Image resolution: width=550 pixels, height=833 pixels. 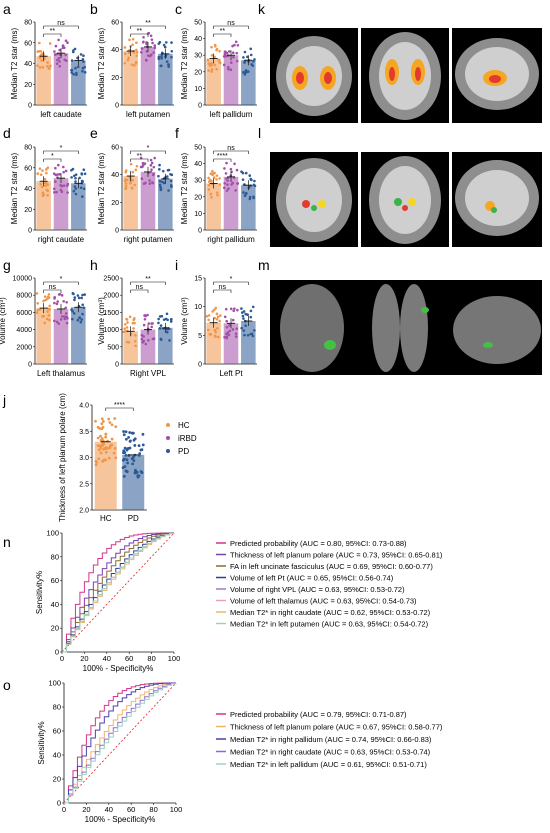 What do you see at coordinates (55, 628) in the screenshot?
I see `y-tick-label: 20` at bounding box center [55, 628].